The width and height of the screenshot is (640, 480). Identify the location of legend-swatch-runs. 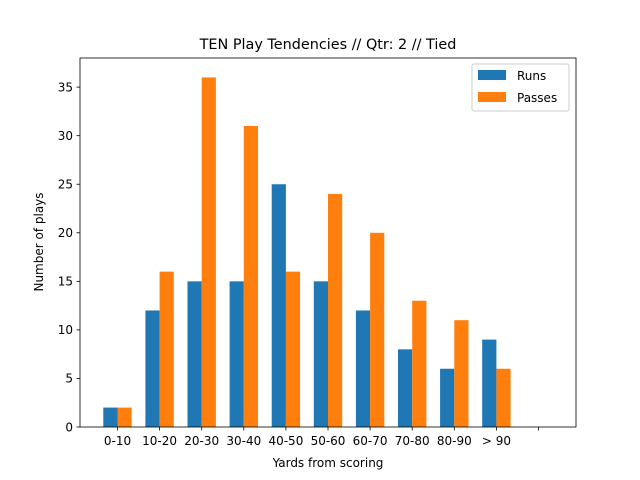
(492, 75).